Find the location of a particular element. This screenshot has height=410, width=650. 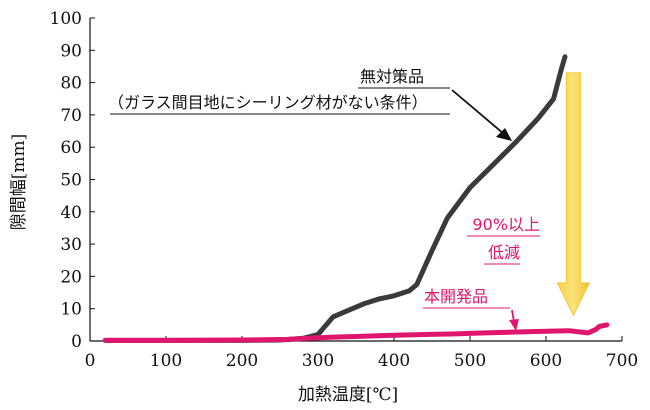

untreated-label: 無対策品 is located at coordinates (392, 76).